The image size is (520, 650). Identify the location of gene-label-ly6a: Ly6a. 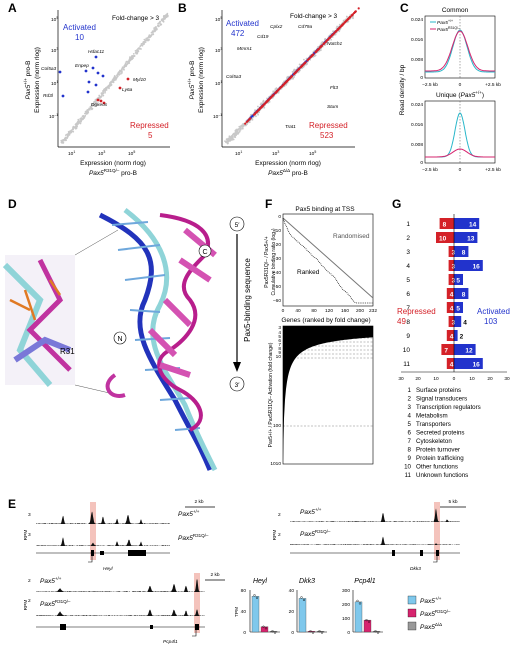
(127, 90).